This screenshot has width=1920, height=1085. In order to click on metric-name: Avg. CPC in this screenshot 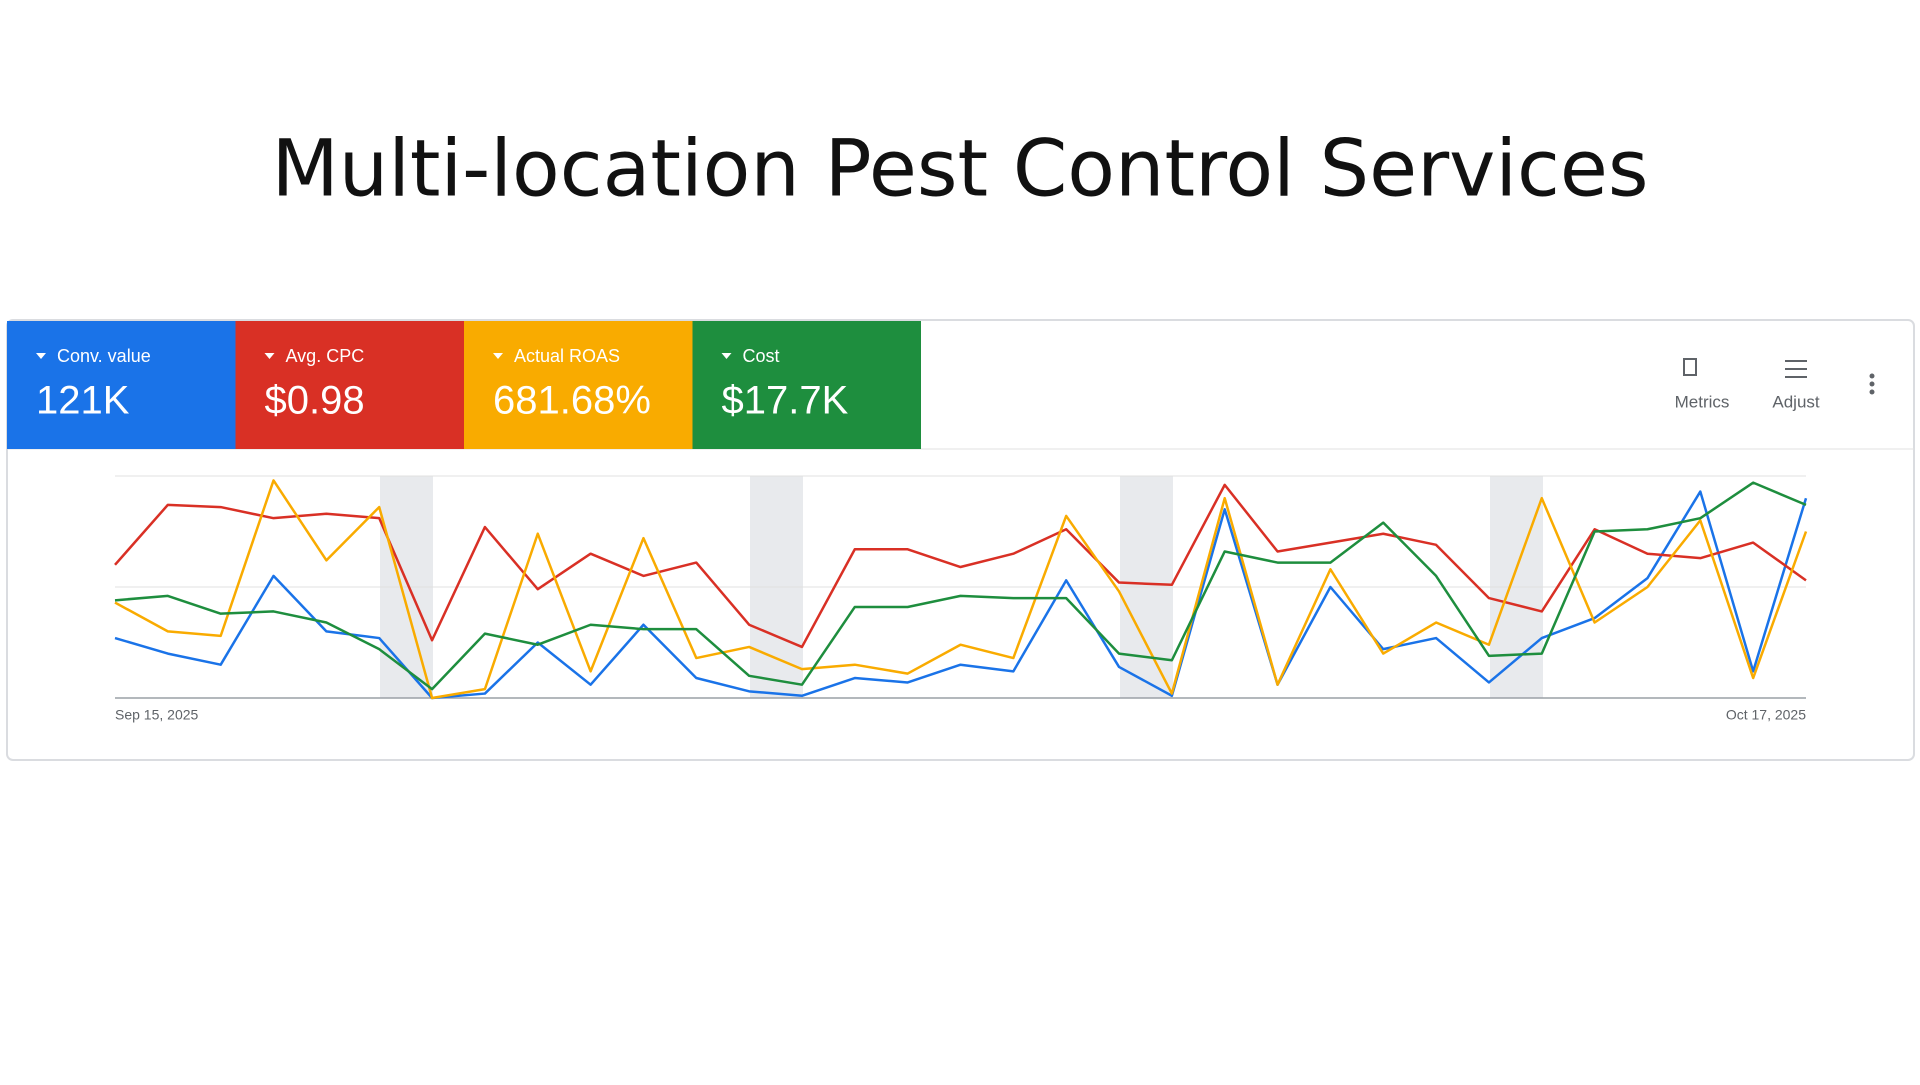, I will do `click(325, 356)`.